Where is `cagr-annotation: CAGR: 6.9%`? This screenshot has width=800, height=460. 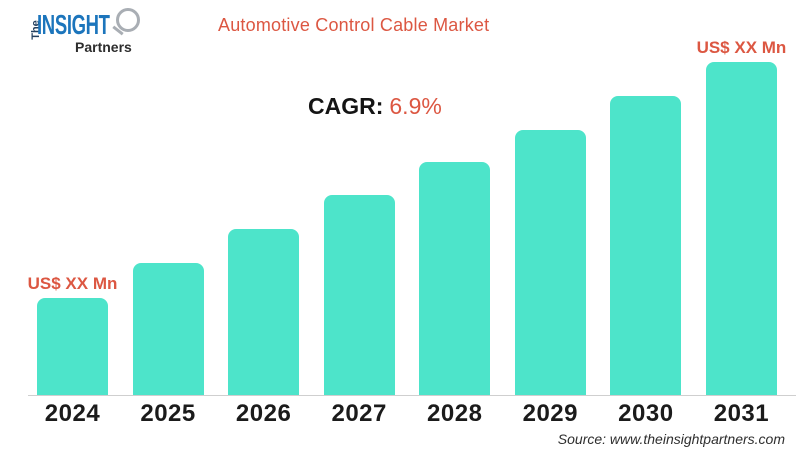 cagr-annotation: CAGR: 6.9% is located at coordinates (375, 106).